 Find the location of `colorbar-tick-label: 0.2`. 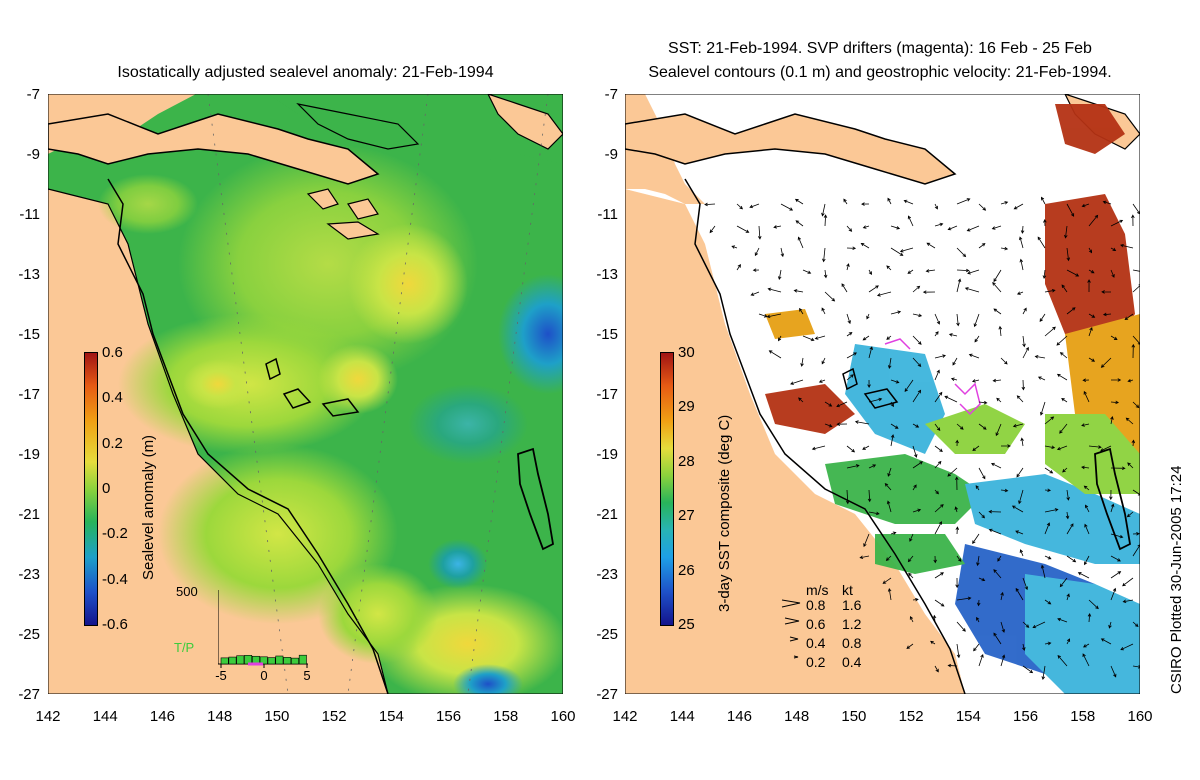

colorbar-tick-label: 0.2 is located at coordinates (112, 443).